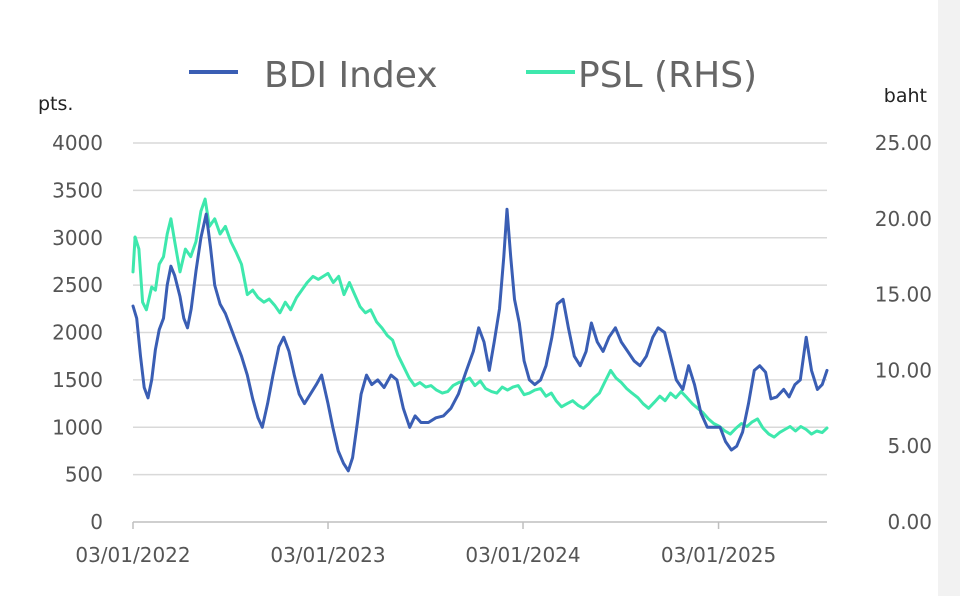 This screenshot has width=960, height=601. I want to click on legend: BDI Index PSL (RHS), so click(473, 75).